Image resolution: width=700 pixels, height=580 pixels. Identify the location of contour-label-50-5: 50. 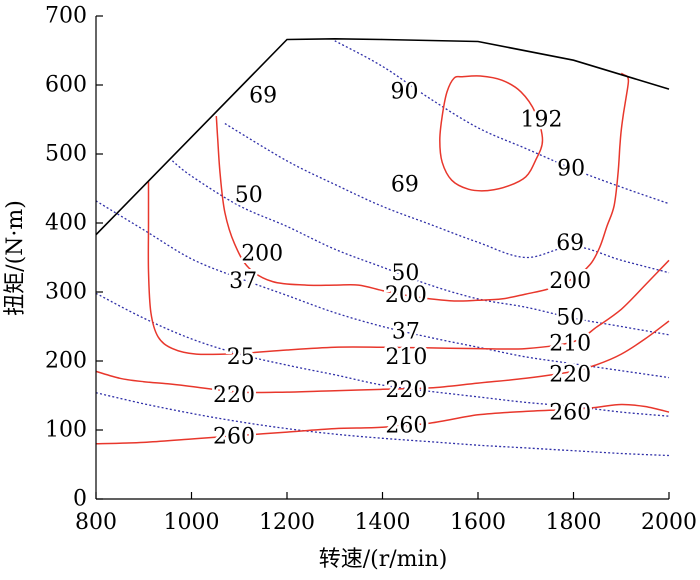
(249, 195).